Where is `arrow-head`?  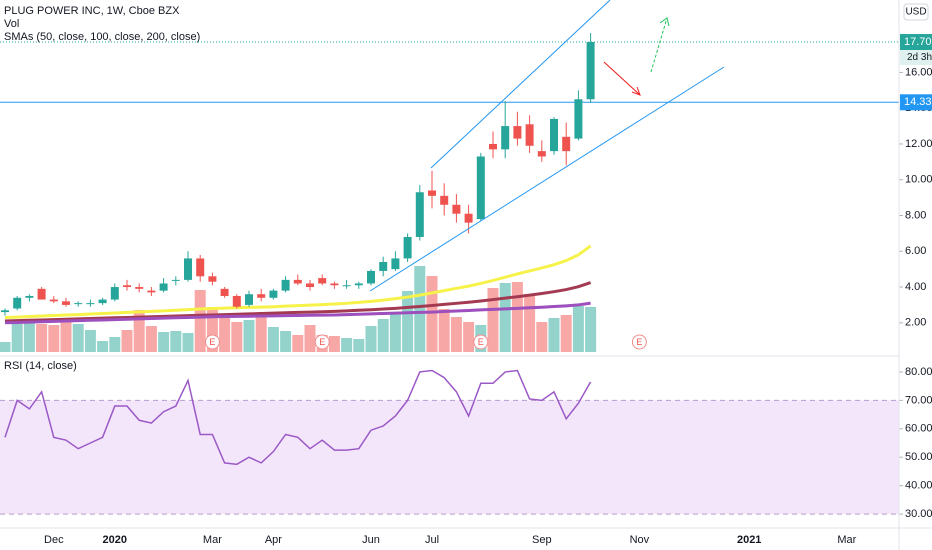 arrow-head is located at coordinates (636, 91).